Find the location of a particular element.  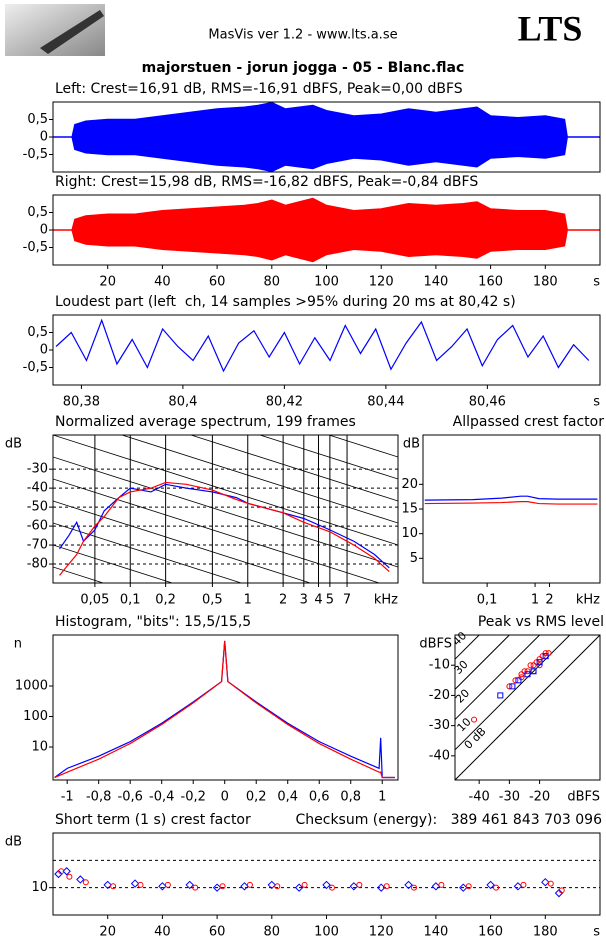

logo-text: LTS is located at coordinates (550, 28).